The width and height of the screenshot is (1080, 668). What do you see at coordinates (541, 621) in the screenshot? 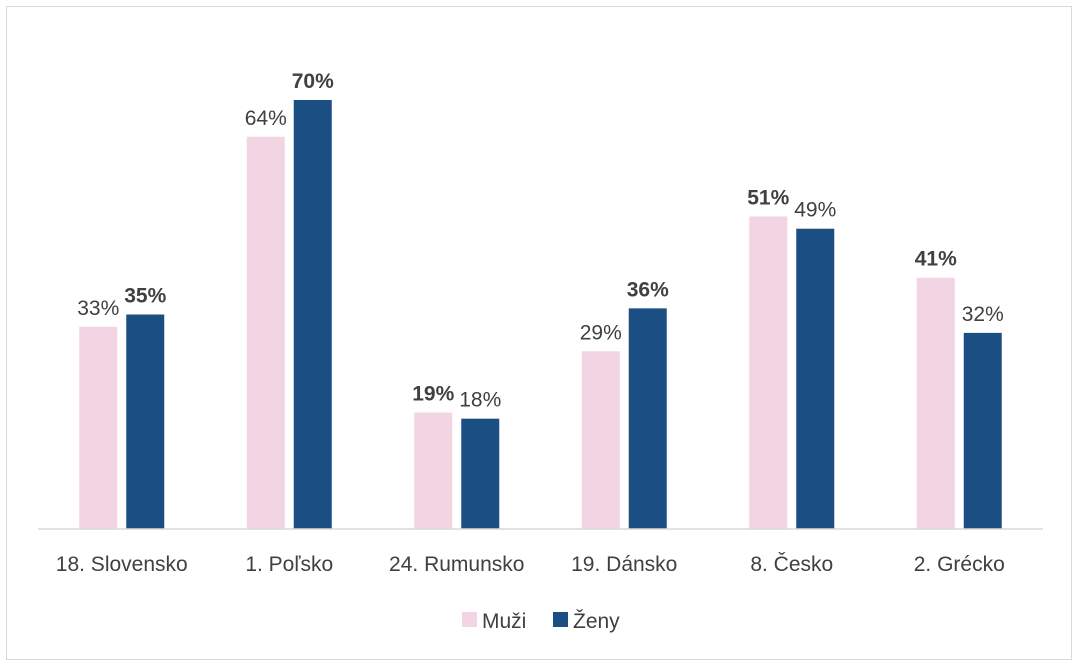
I see `legend: Muži Ženy` at bounding box center [541, 621].